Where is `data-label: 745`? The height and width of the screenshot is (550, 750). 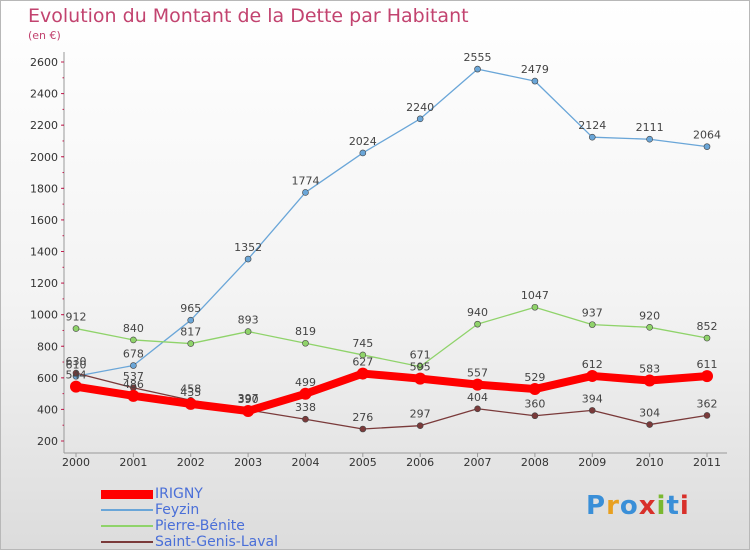 data-label: 745 is located at coordinates (362, 343).